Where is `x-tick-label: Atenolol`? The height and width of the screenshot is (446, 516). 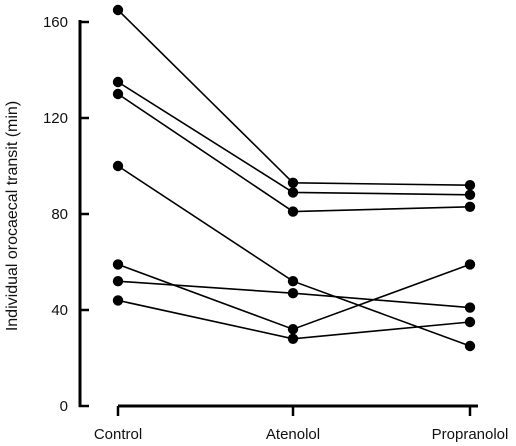
x-tick-label: Atenolol is located at coordinates (293, 434).